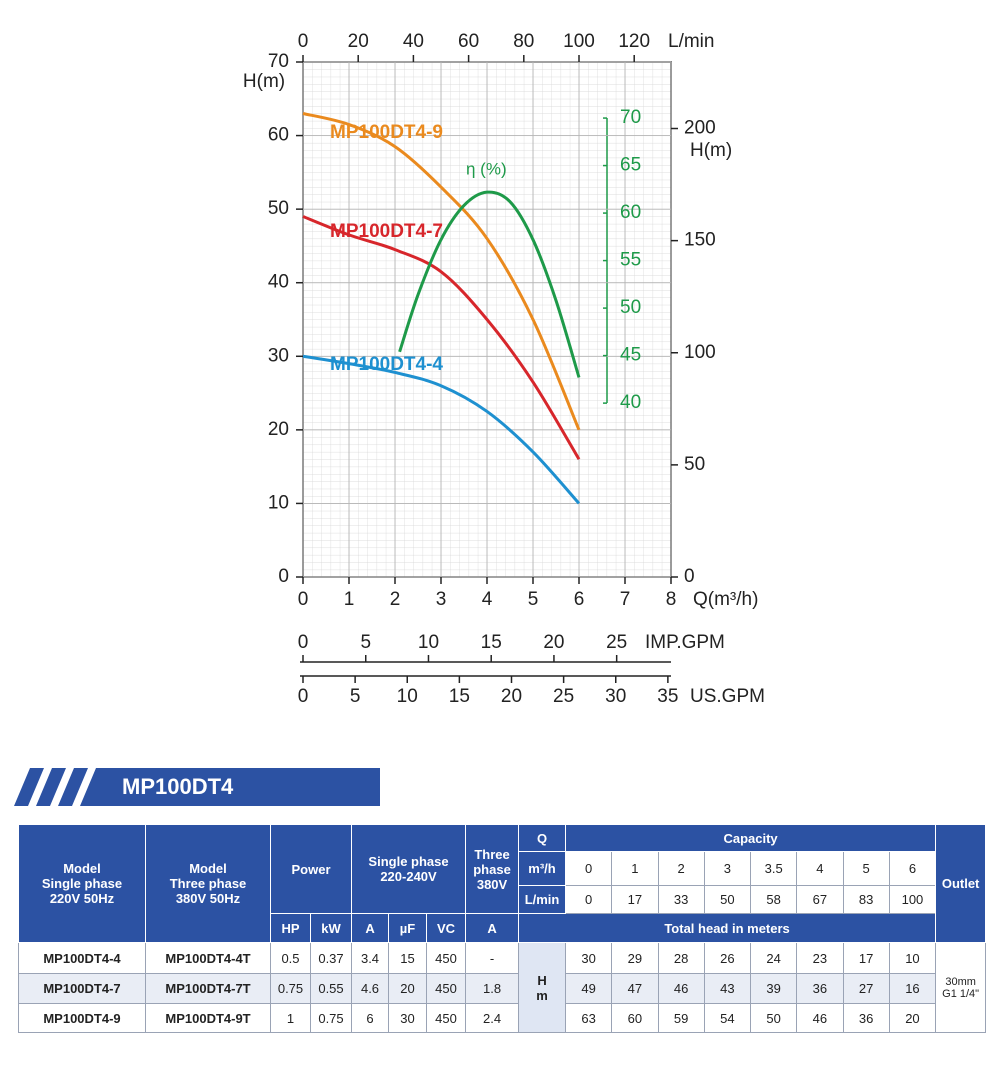 Image resolution: width=1000 pixels, height=1092 pixels. What do you see at coordinates (616, 642) in the screenshot?
I see `tick-label: 25` at bounding box center [616, 642].